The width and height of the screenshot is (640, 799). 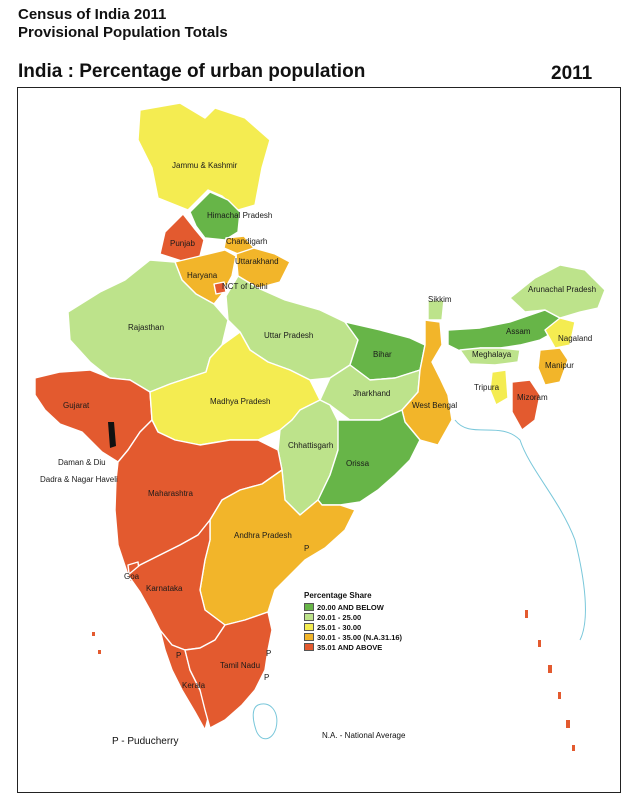 What do you see at coordinates (369, 457) in the screenshot?
I see `state-orissa` at bounding box center [369, 457].